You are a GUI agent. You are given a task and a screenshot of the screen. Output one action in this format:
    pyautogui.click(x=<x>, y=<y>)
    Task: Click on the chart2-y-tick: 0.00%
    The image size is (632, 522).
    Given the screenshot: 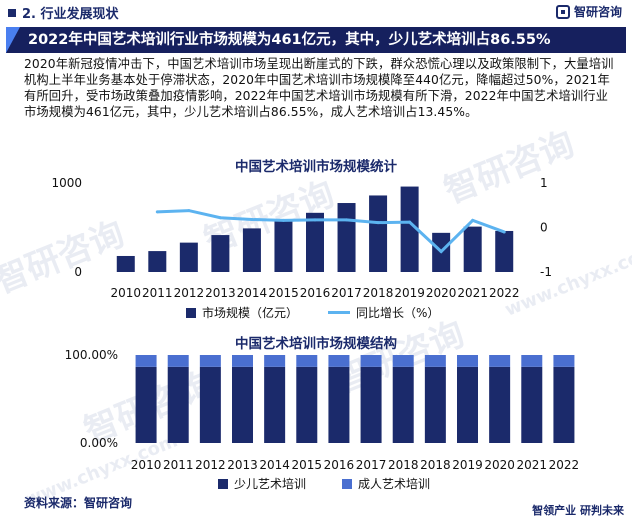 What is the action you would take?
    pyautogui.click(x=99, y=443)
    